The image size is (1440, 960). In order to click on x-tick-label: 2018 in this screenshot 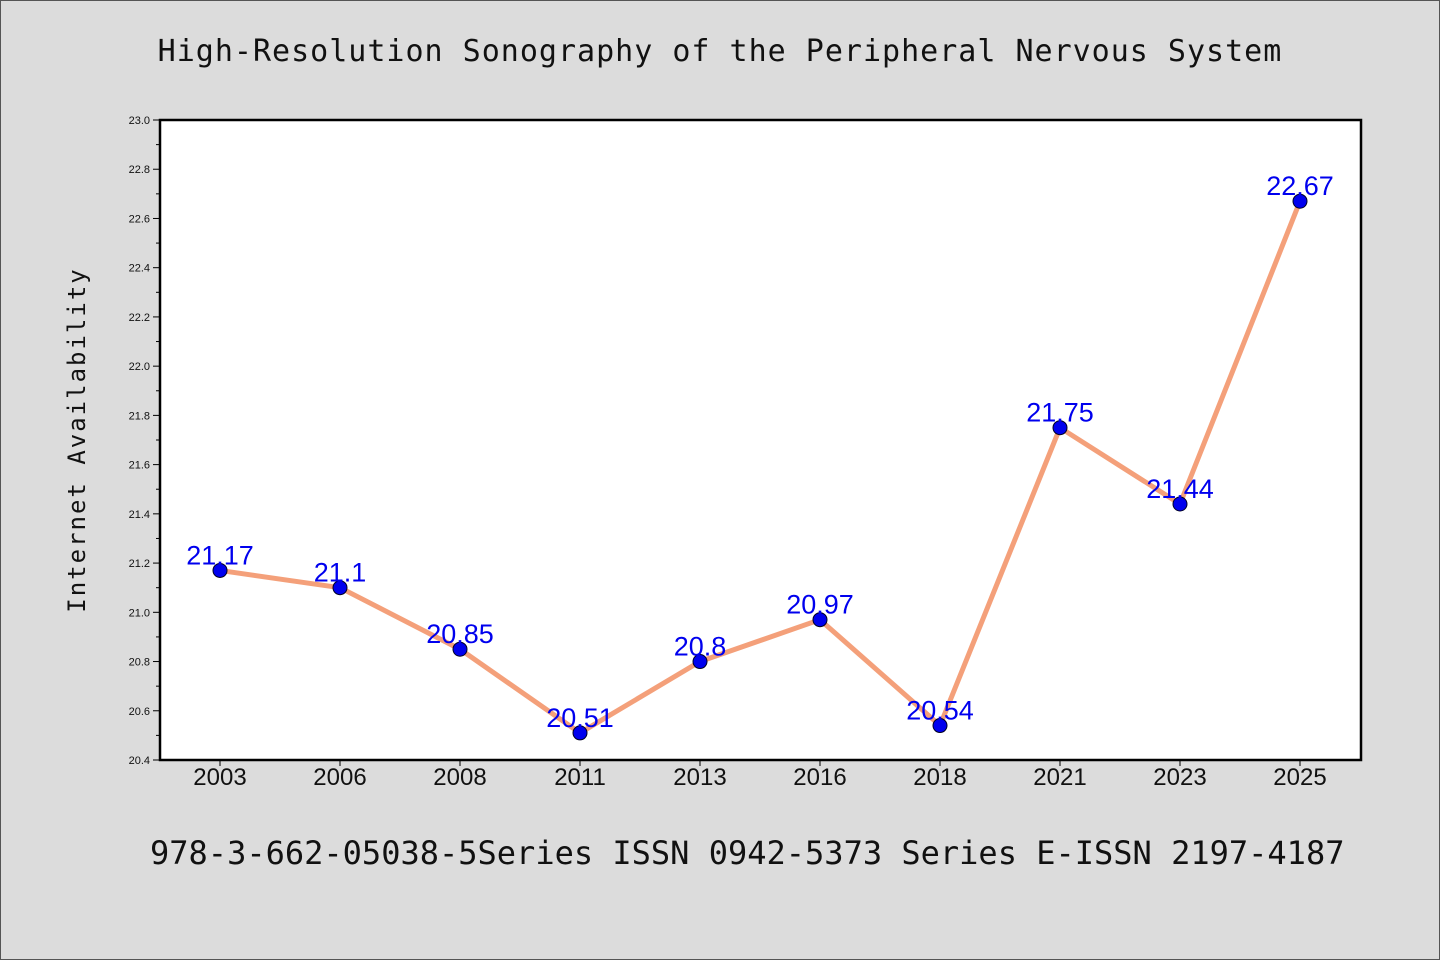, I will do `click(939, 777)`.